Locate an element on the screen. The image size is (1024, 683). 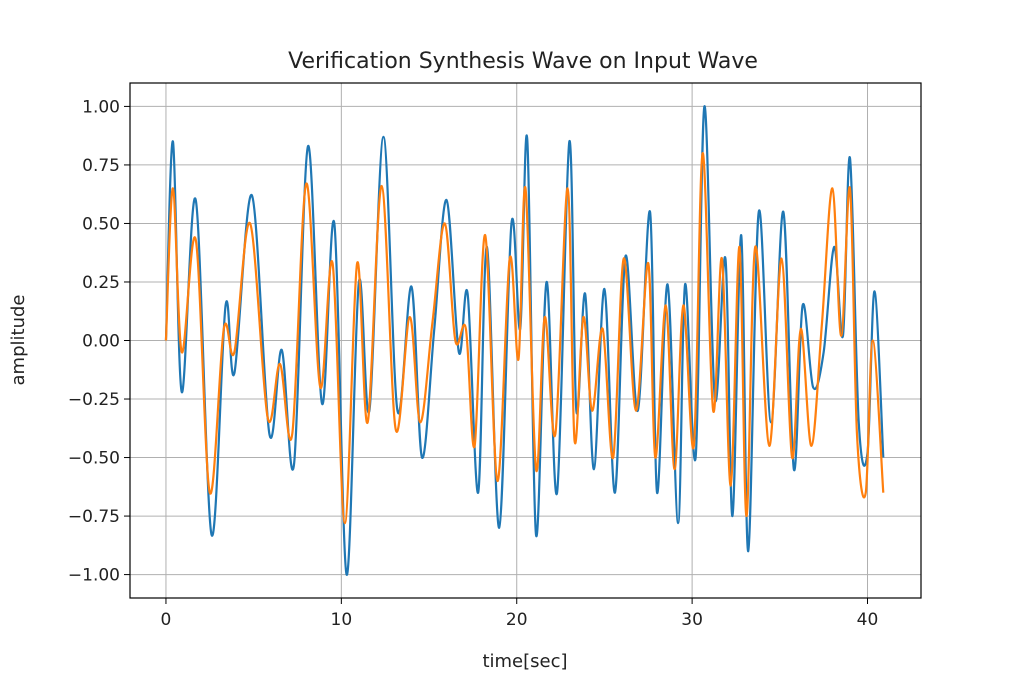
y-tick-label: 1.00 is located at coordinates (101, 107).